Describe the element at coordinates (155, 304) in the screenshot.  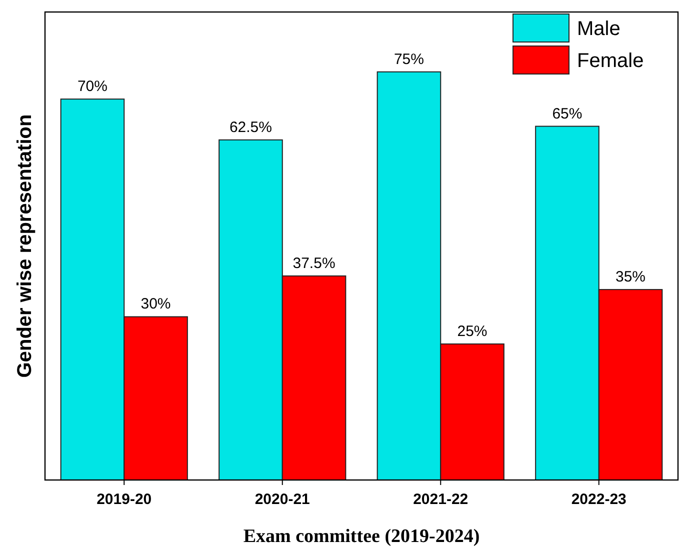
I see `data-label: 30%` at that location.